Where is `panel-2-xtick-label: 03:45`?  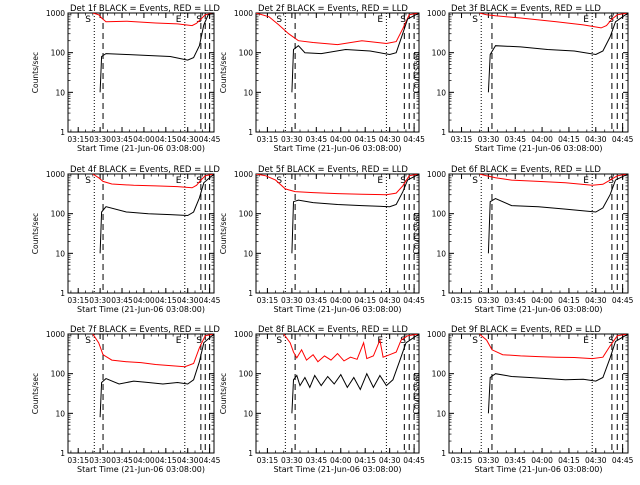 panel-2-xtick-label: 03:45 is located at coordinates (316, 139).